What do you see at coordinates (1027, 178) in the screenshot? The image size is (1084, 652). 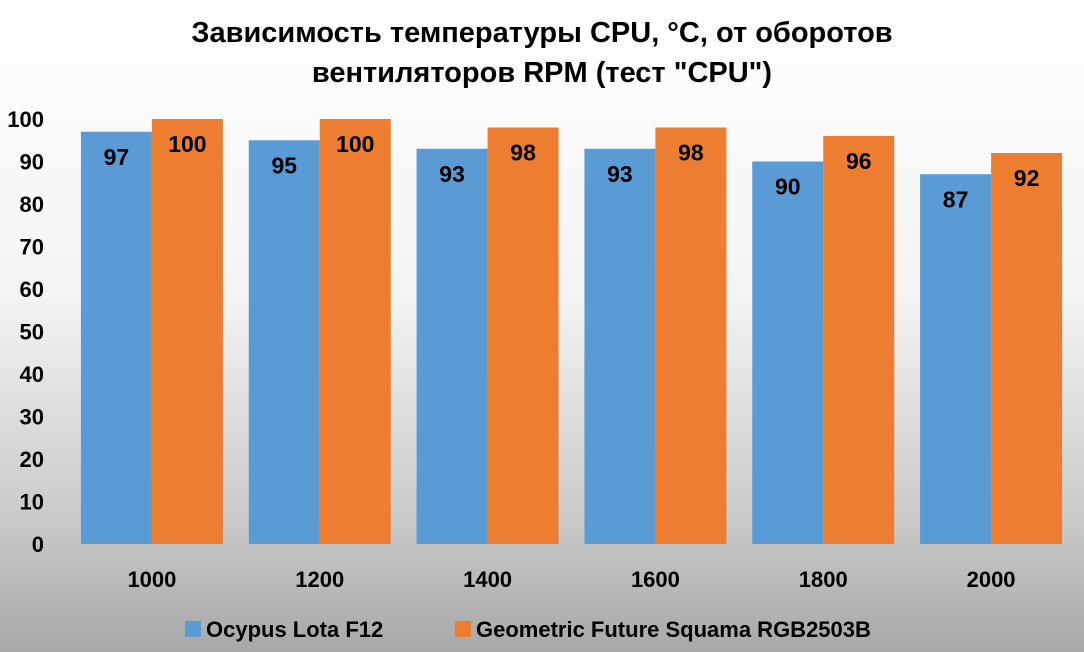 I see `data-label: 92` at bounding box center [1027, 178].